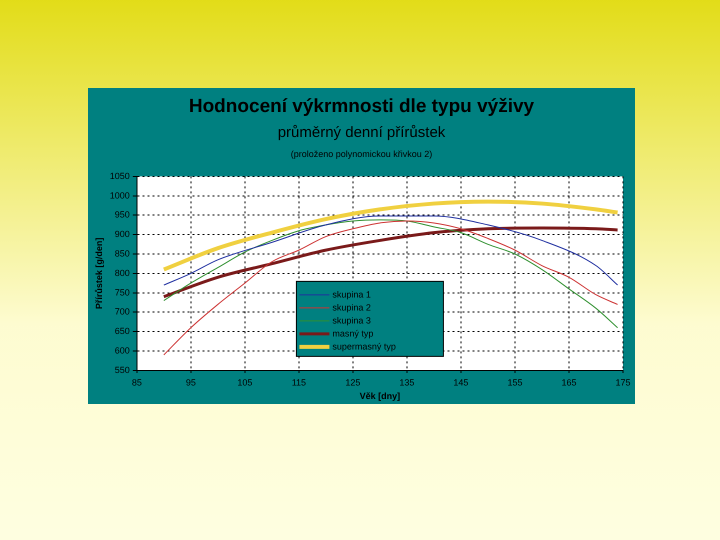  Describe the element at coordinates (352, 382) in the screenshot. I see `x-tick-label: 125` at that location.